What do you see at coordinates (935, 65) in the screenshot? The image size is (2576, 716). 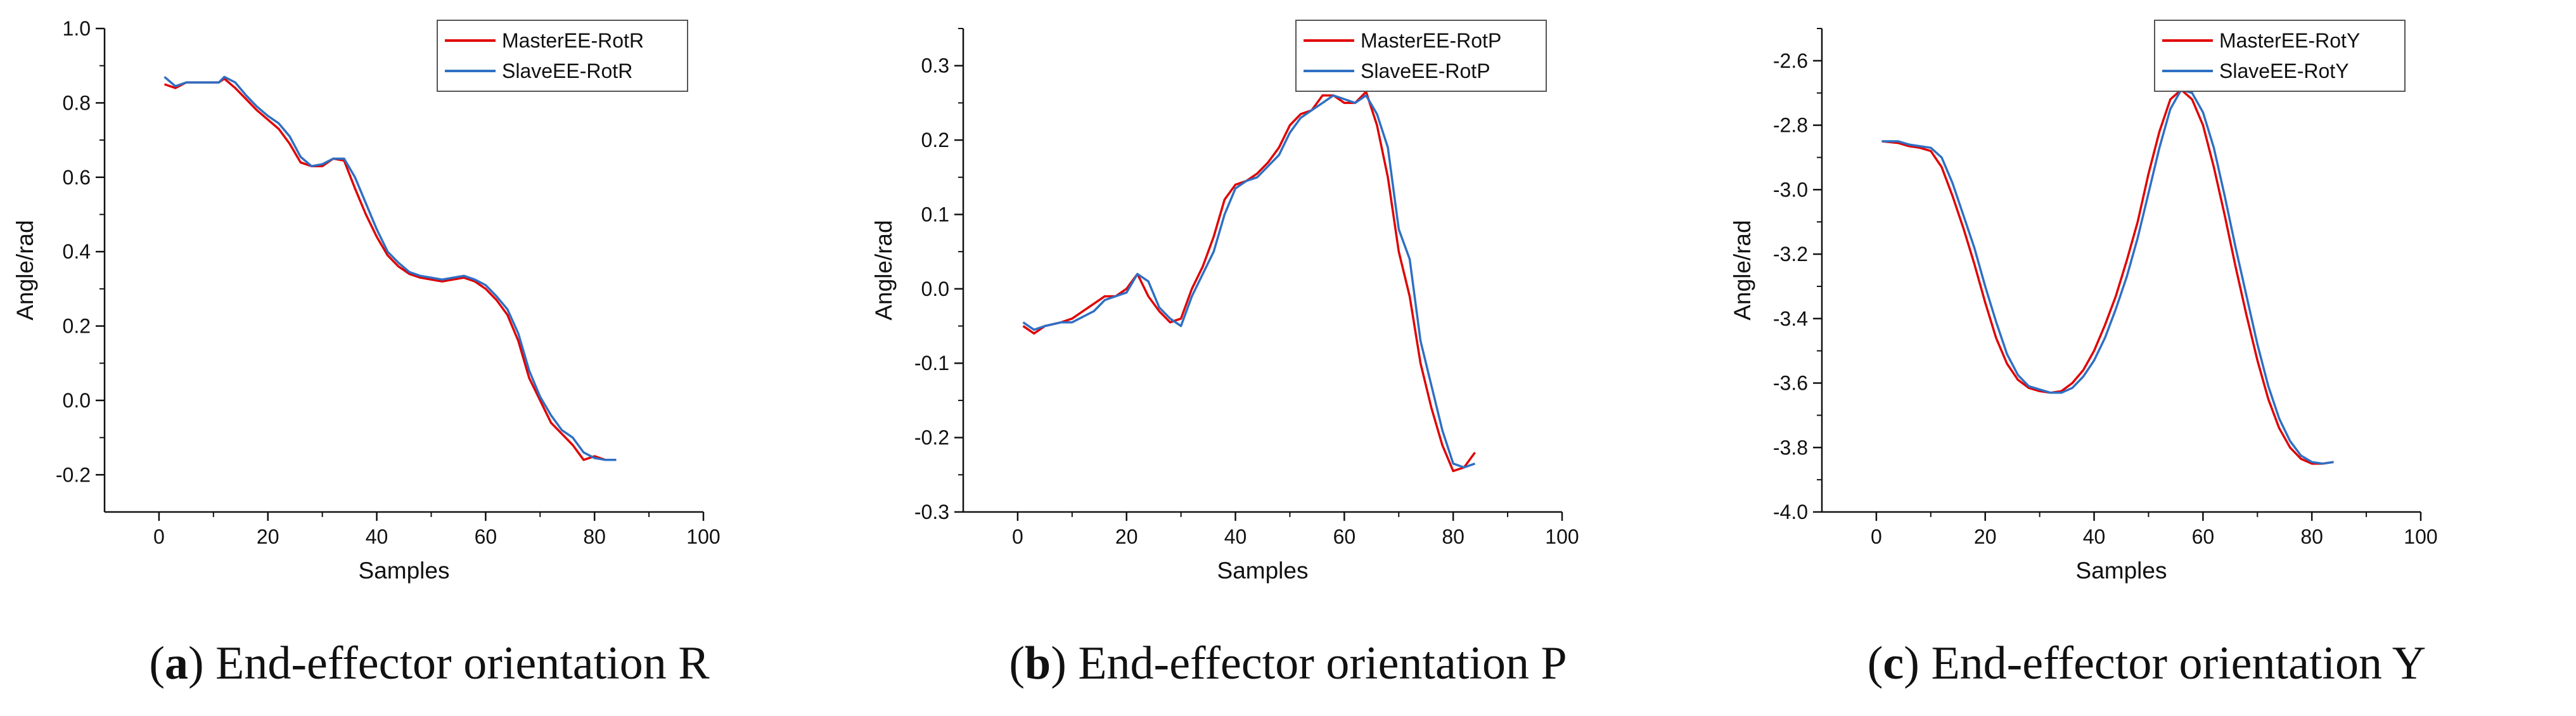 I see `y-tick-label: 0.3` at bounding box center [935, 65].